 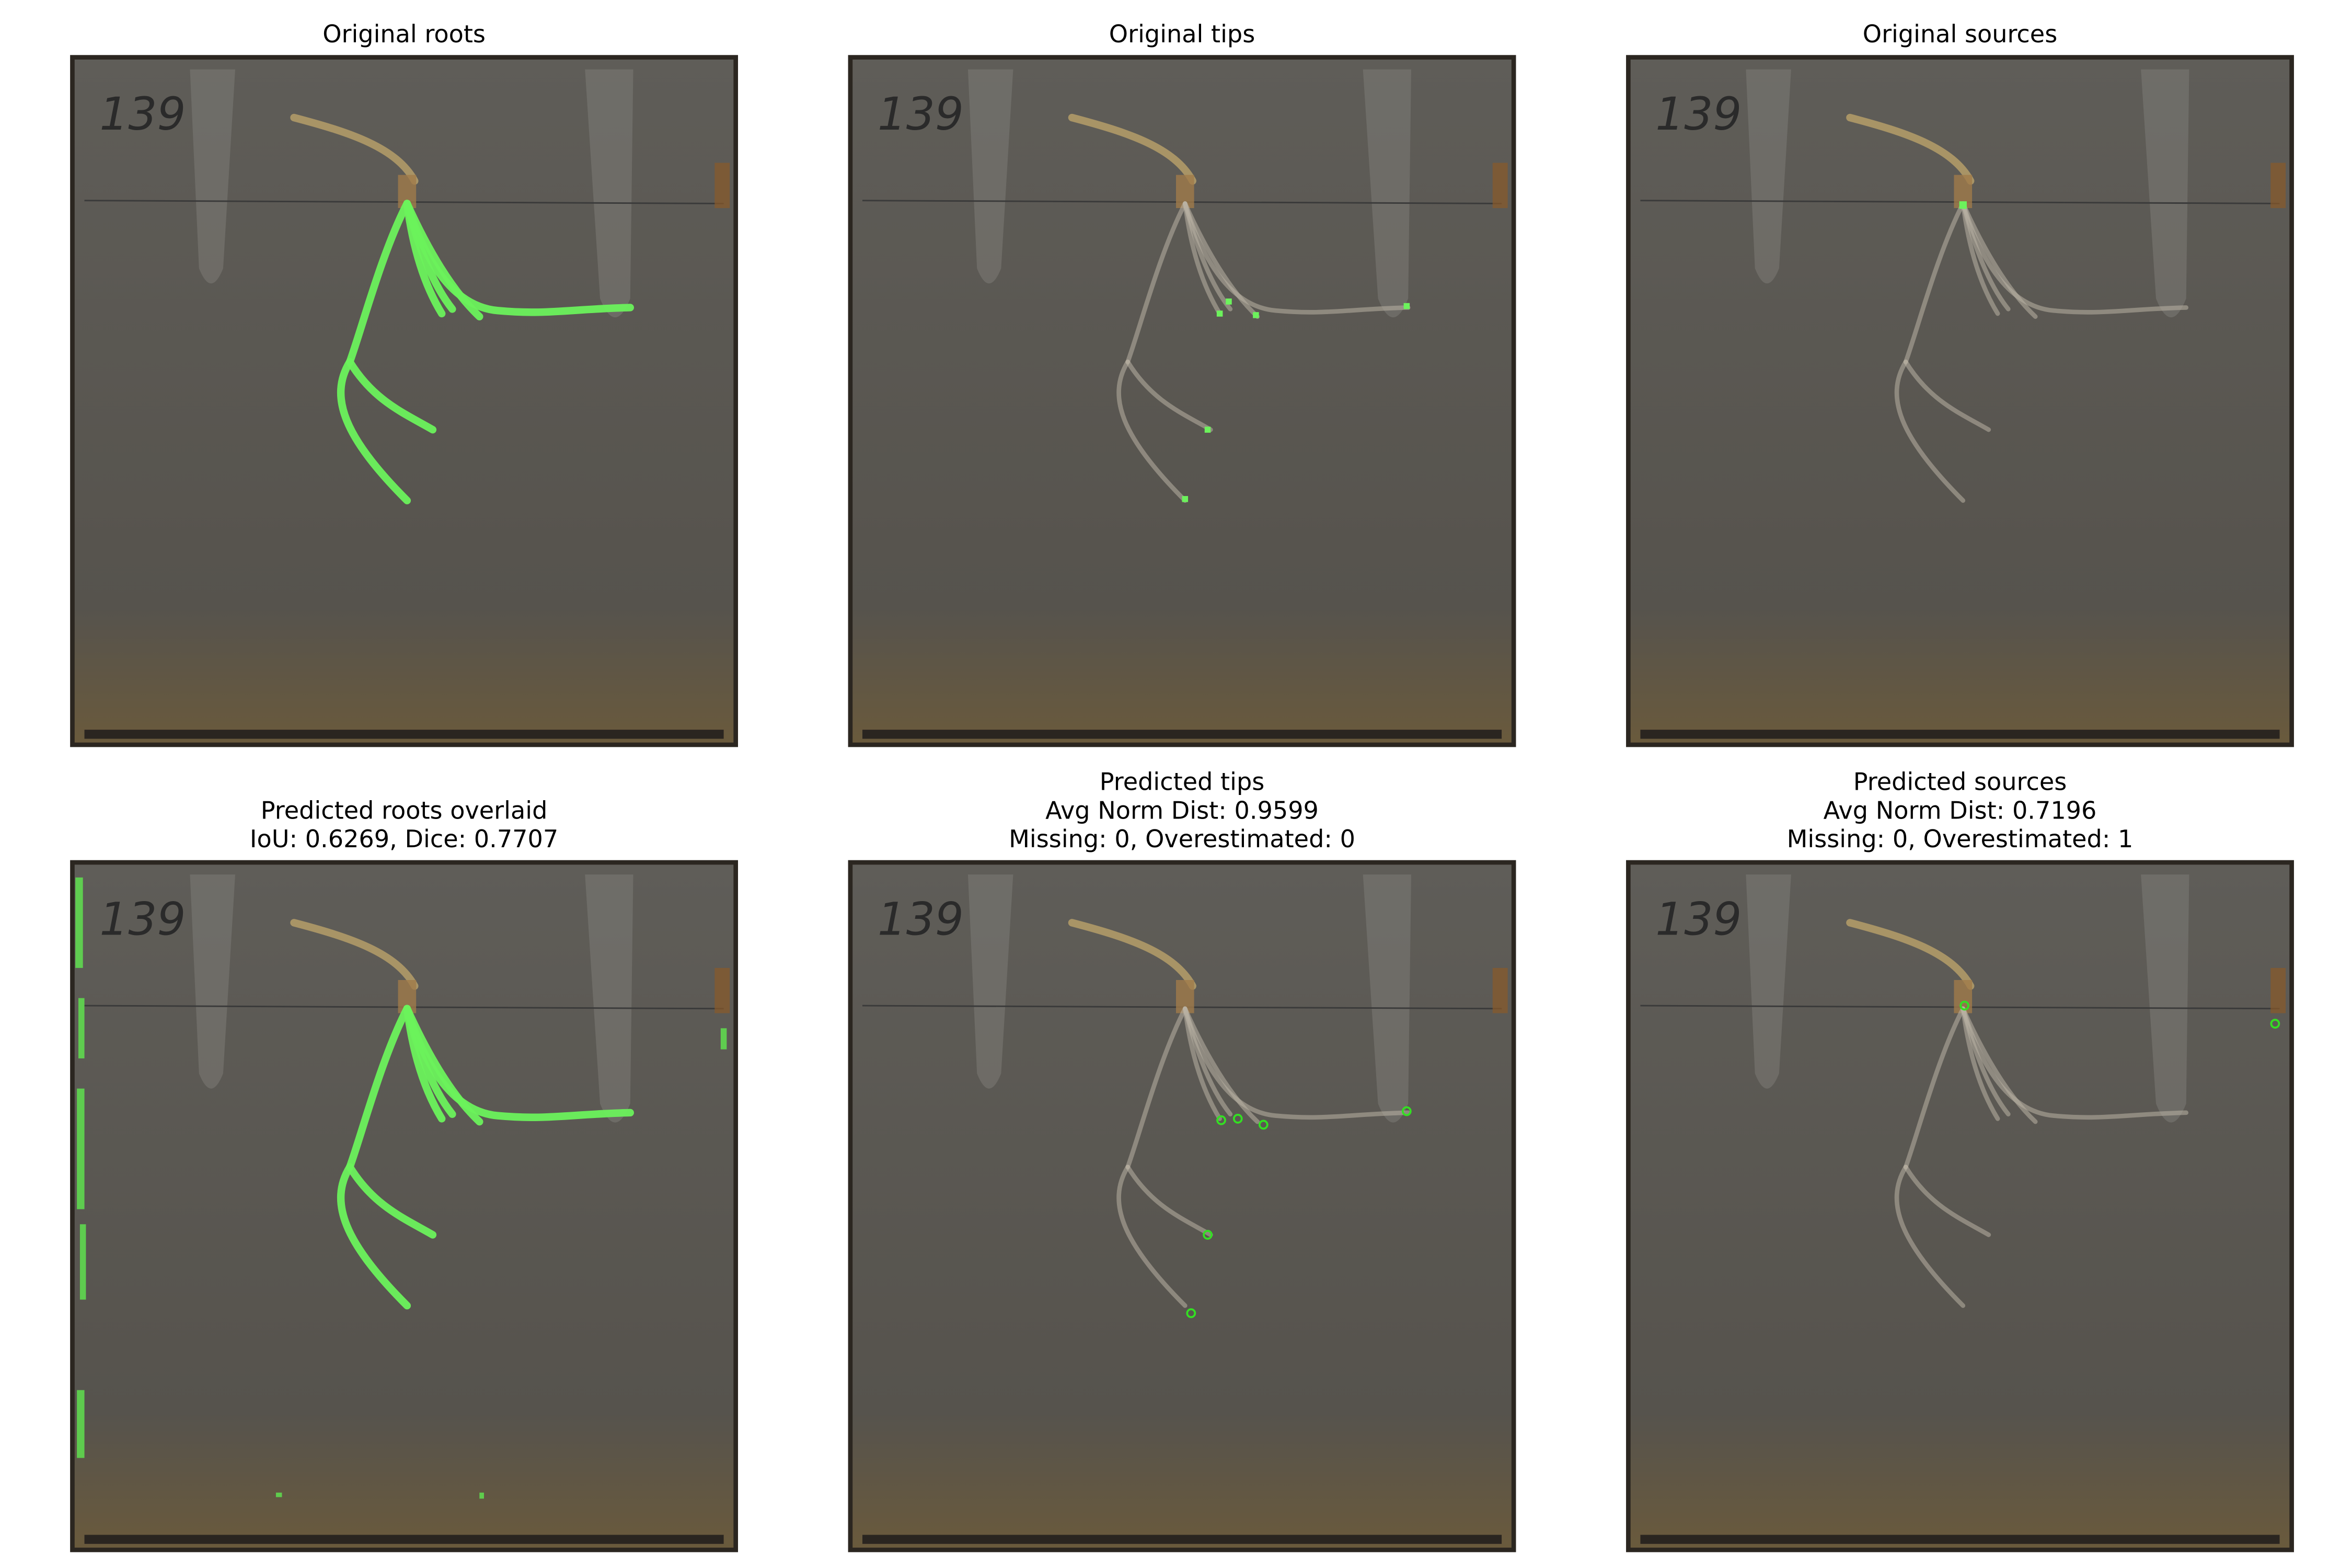 I want to click on panel-title: IoU: 0.6269, Dice: 0.7707, so click(x=404, y=839).